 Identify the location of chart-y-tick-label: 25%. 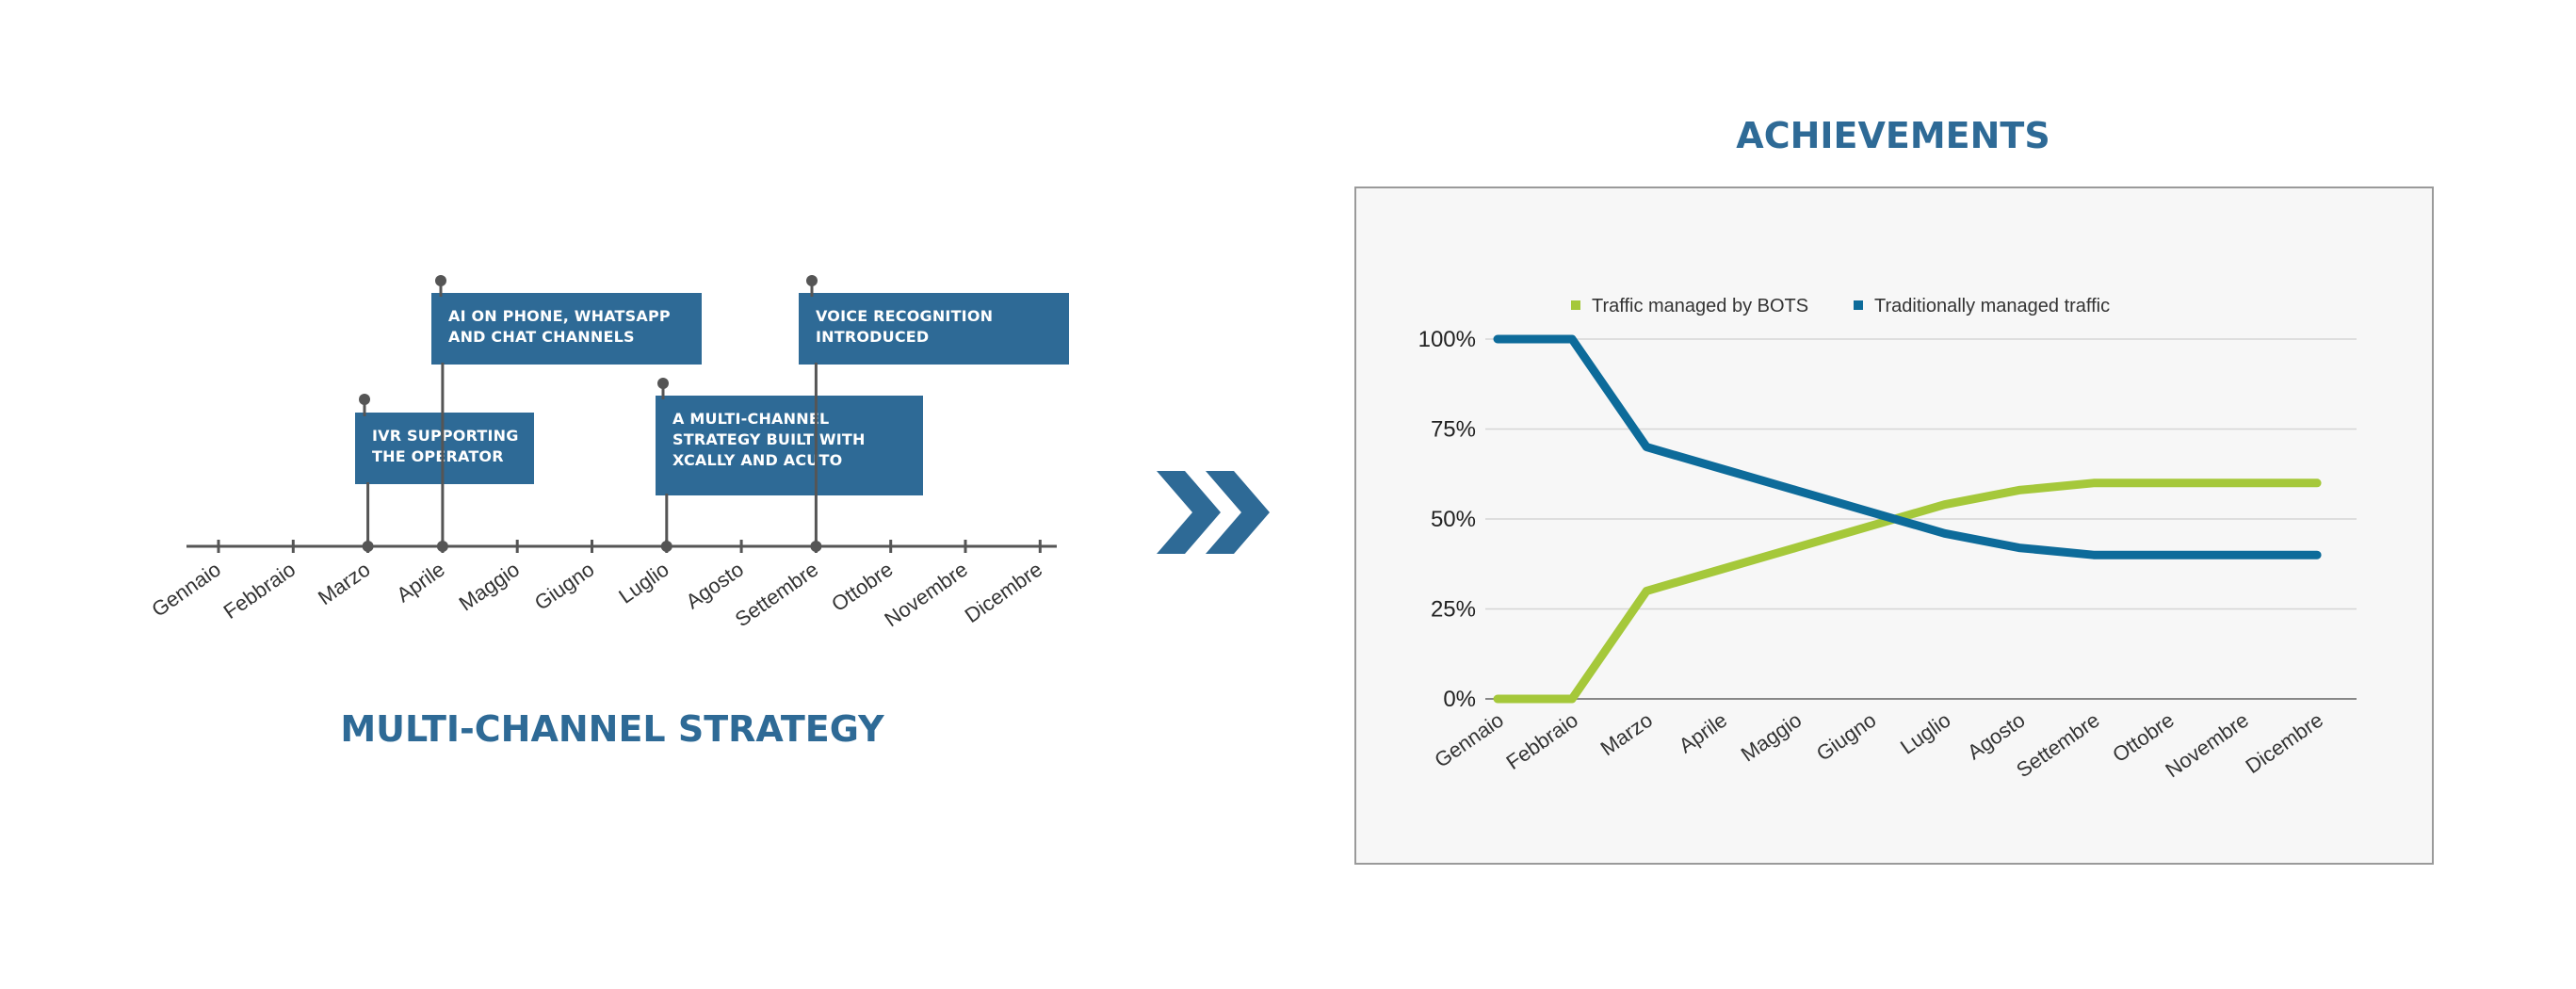
(1453, 610).